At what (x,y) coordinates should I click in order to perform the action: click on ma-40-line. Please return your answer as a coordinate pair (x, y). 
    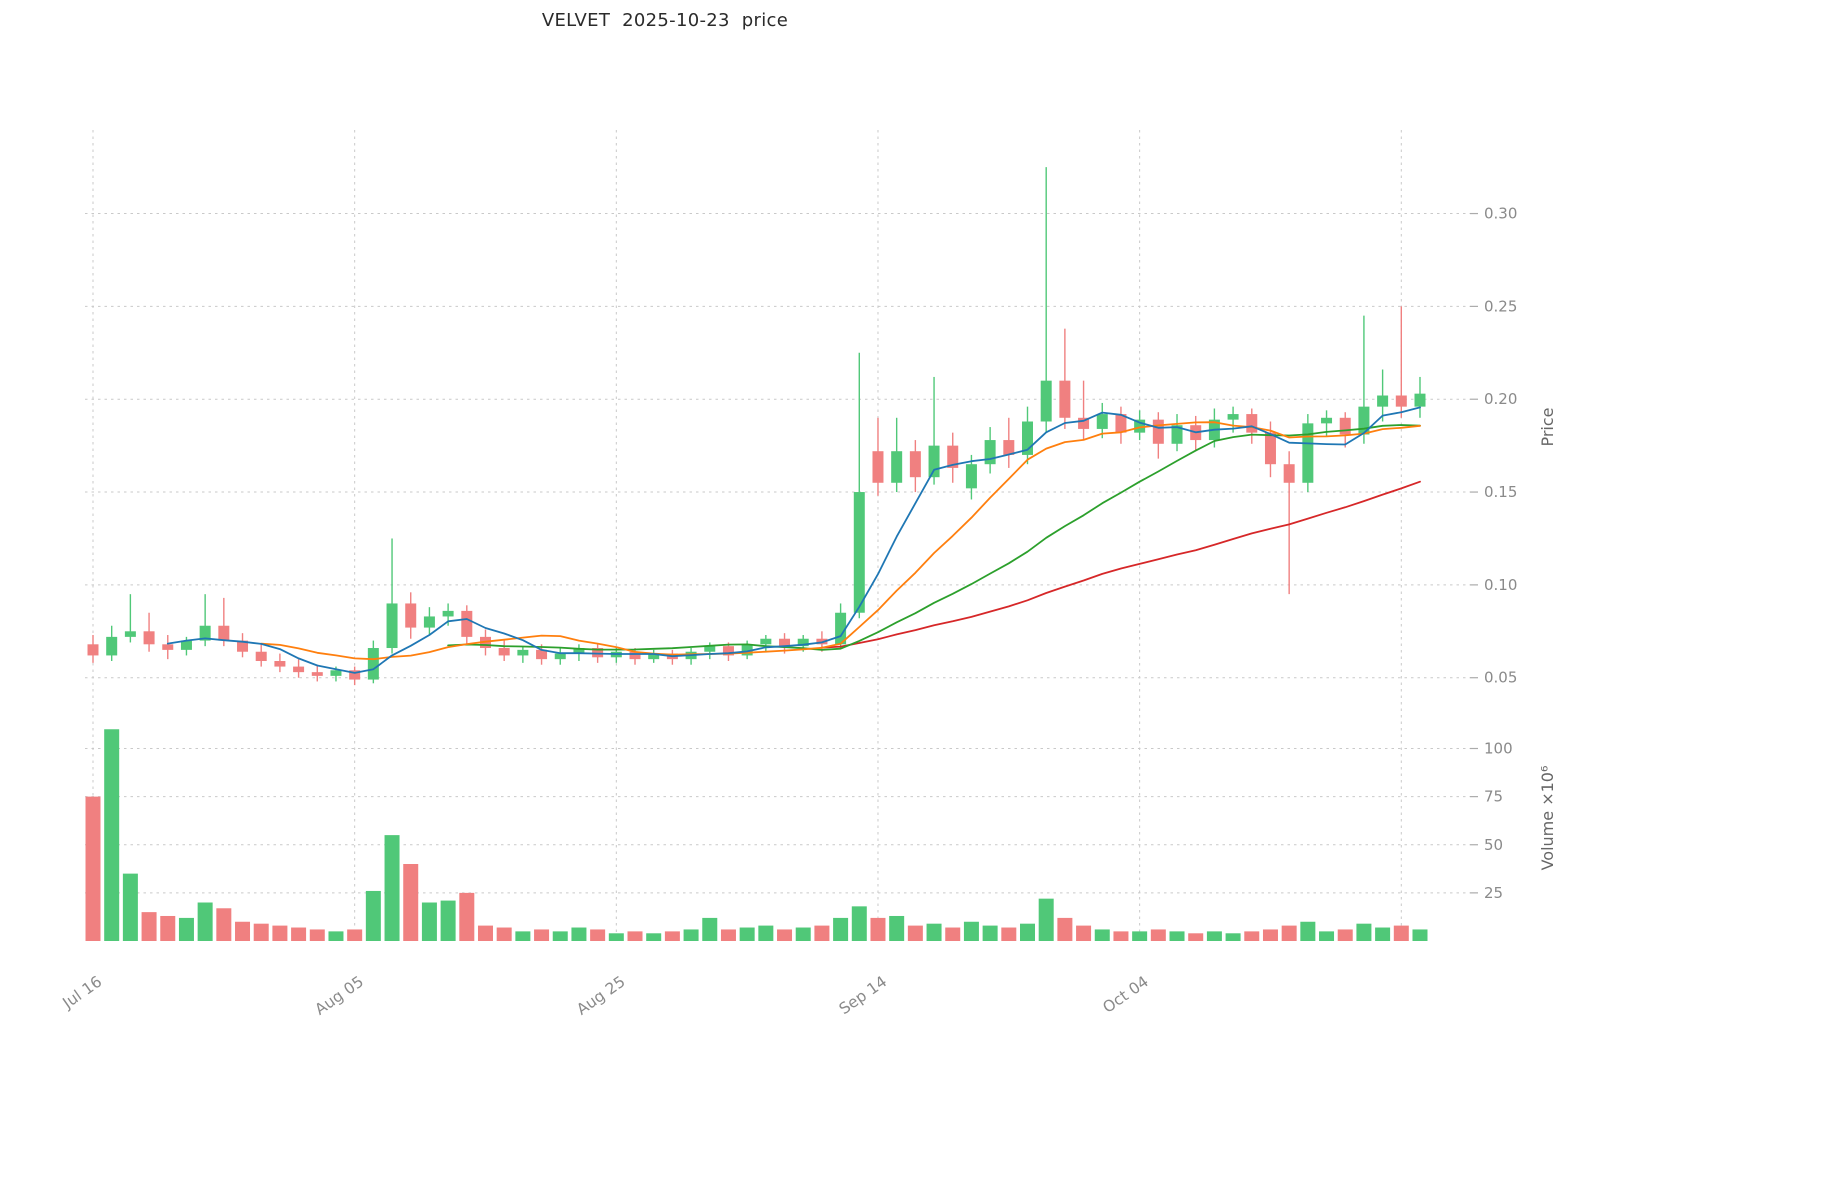
    Looking at the image, I should click on (1121, 564).